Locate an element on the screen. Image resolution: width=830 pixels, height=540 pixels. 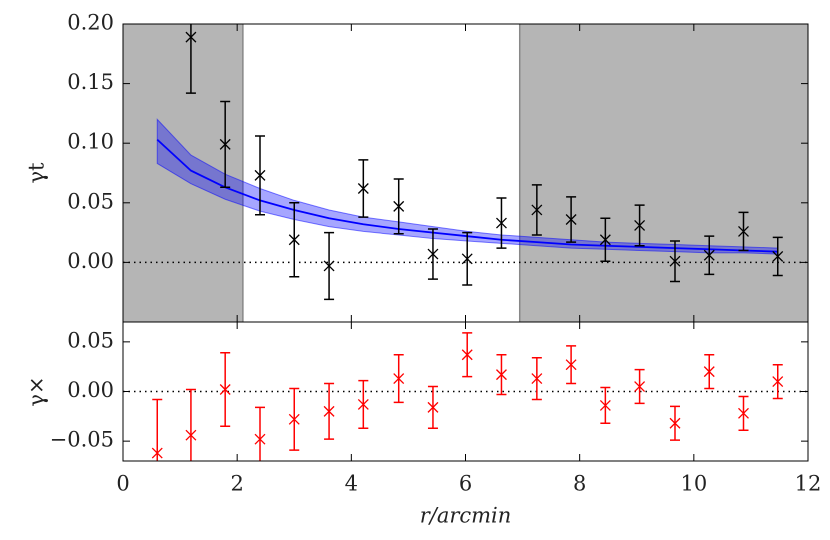
x-tick-label: 0 is located at coordinates (122, 484).